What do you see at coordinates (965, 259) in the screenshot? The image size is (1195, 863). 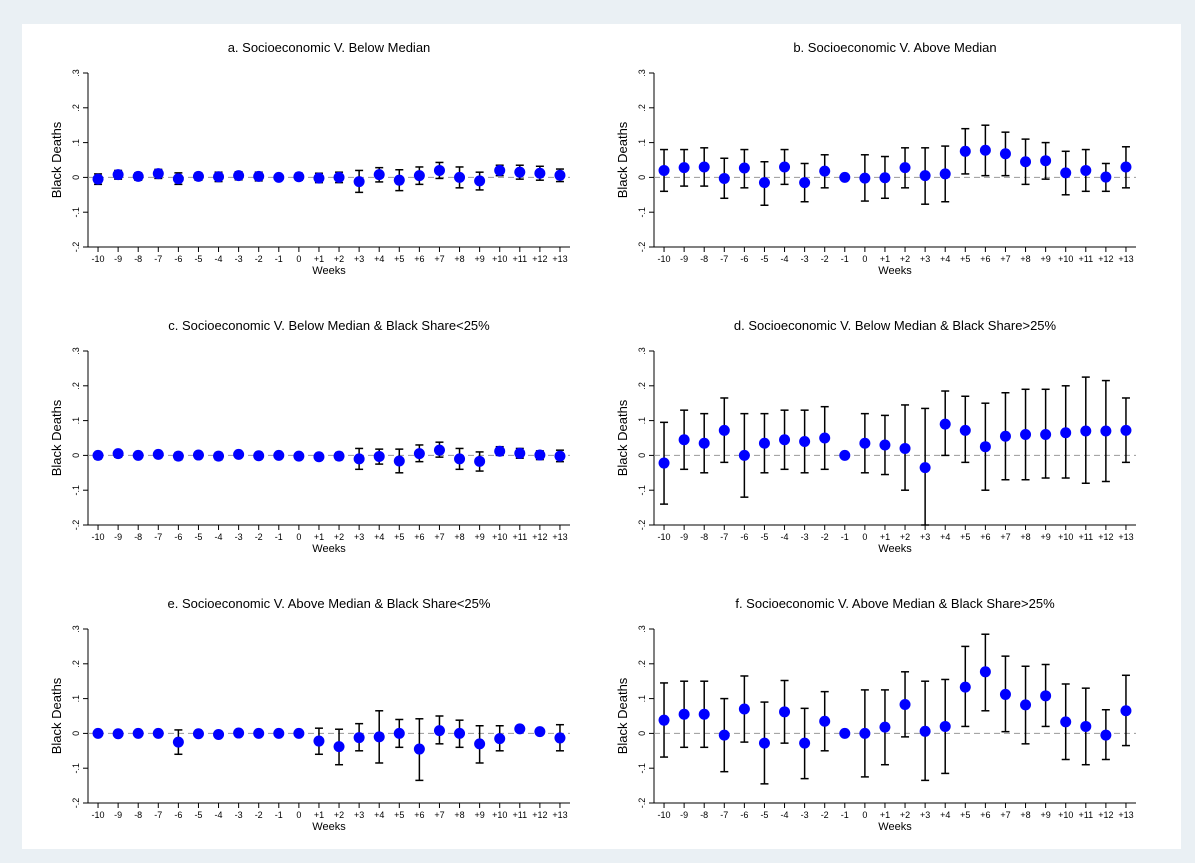 I see `x-tick-label: +5` at bounding box center [965, 259].